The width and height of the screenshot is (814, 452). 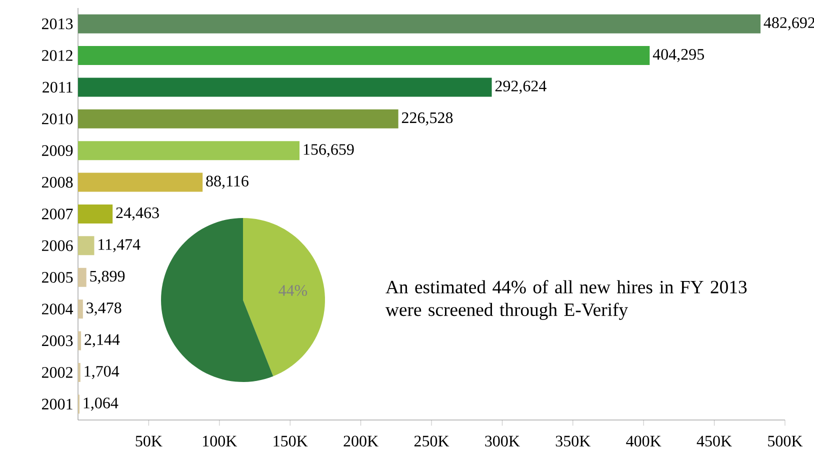 I want to click on y-tick-label: 2013, so click(x=57, y=24).